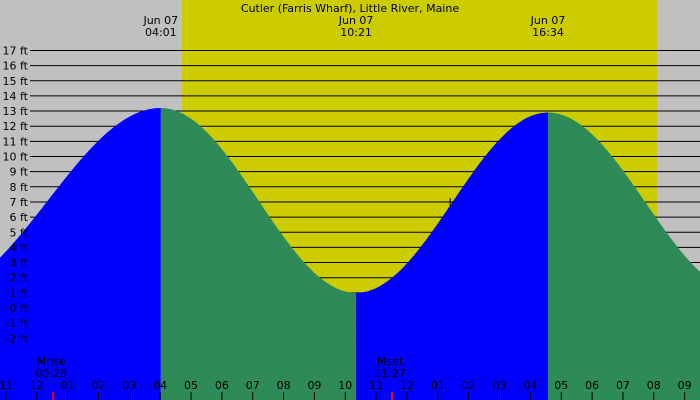 This screenshot has height=400, width=700. I want to click on y-tick-label: -2 ft, so click(17, 338).